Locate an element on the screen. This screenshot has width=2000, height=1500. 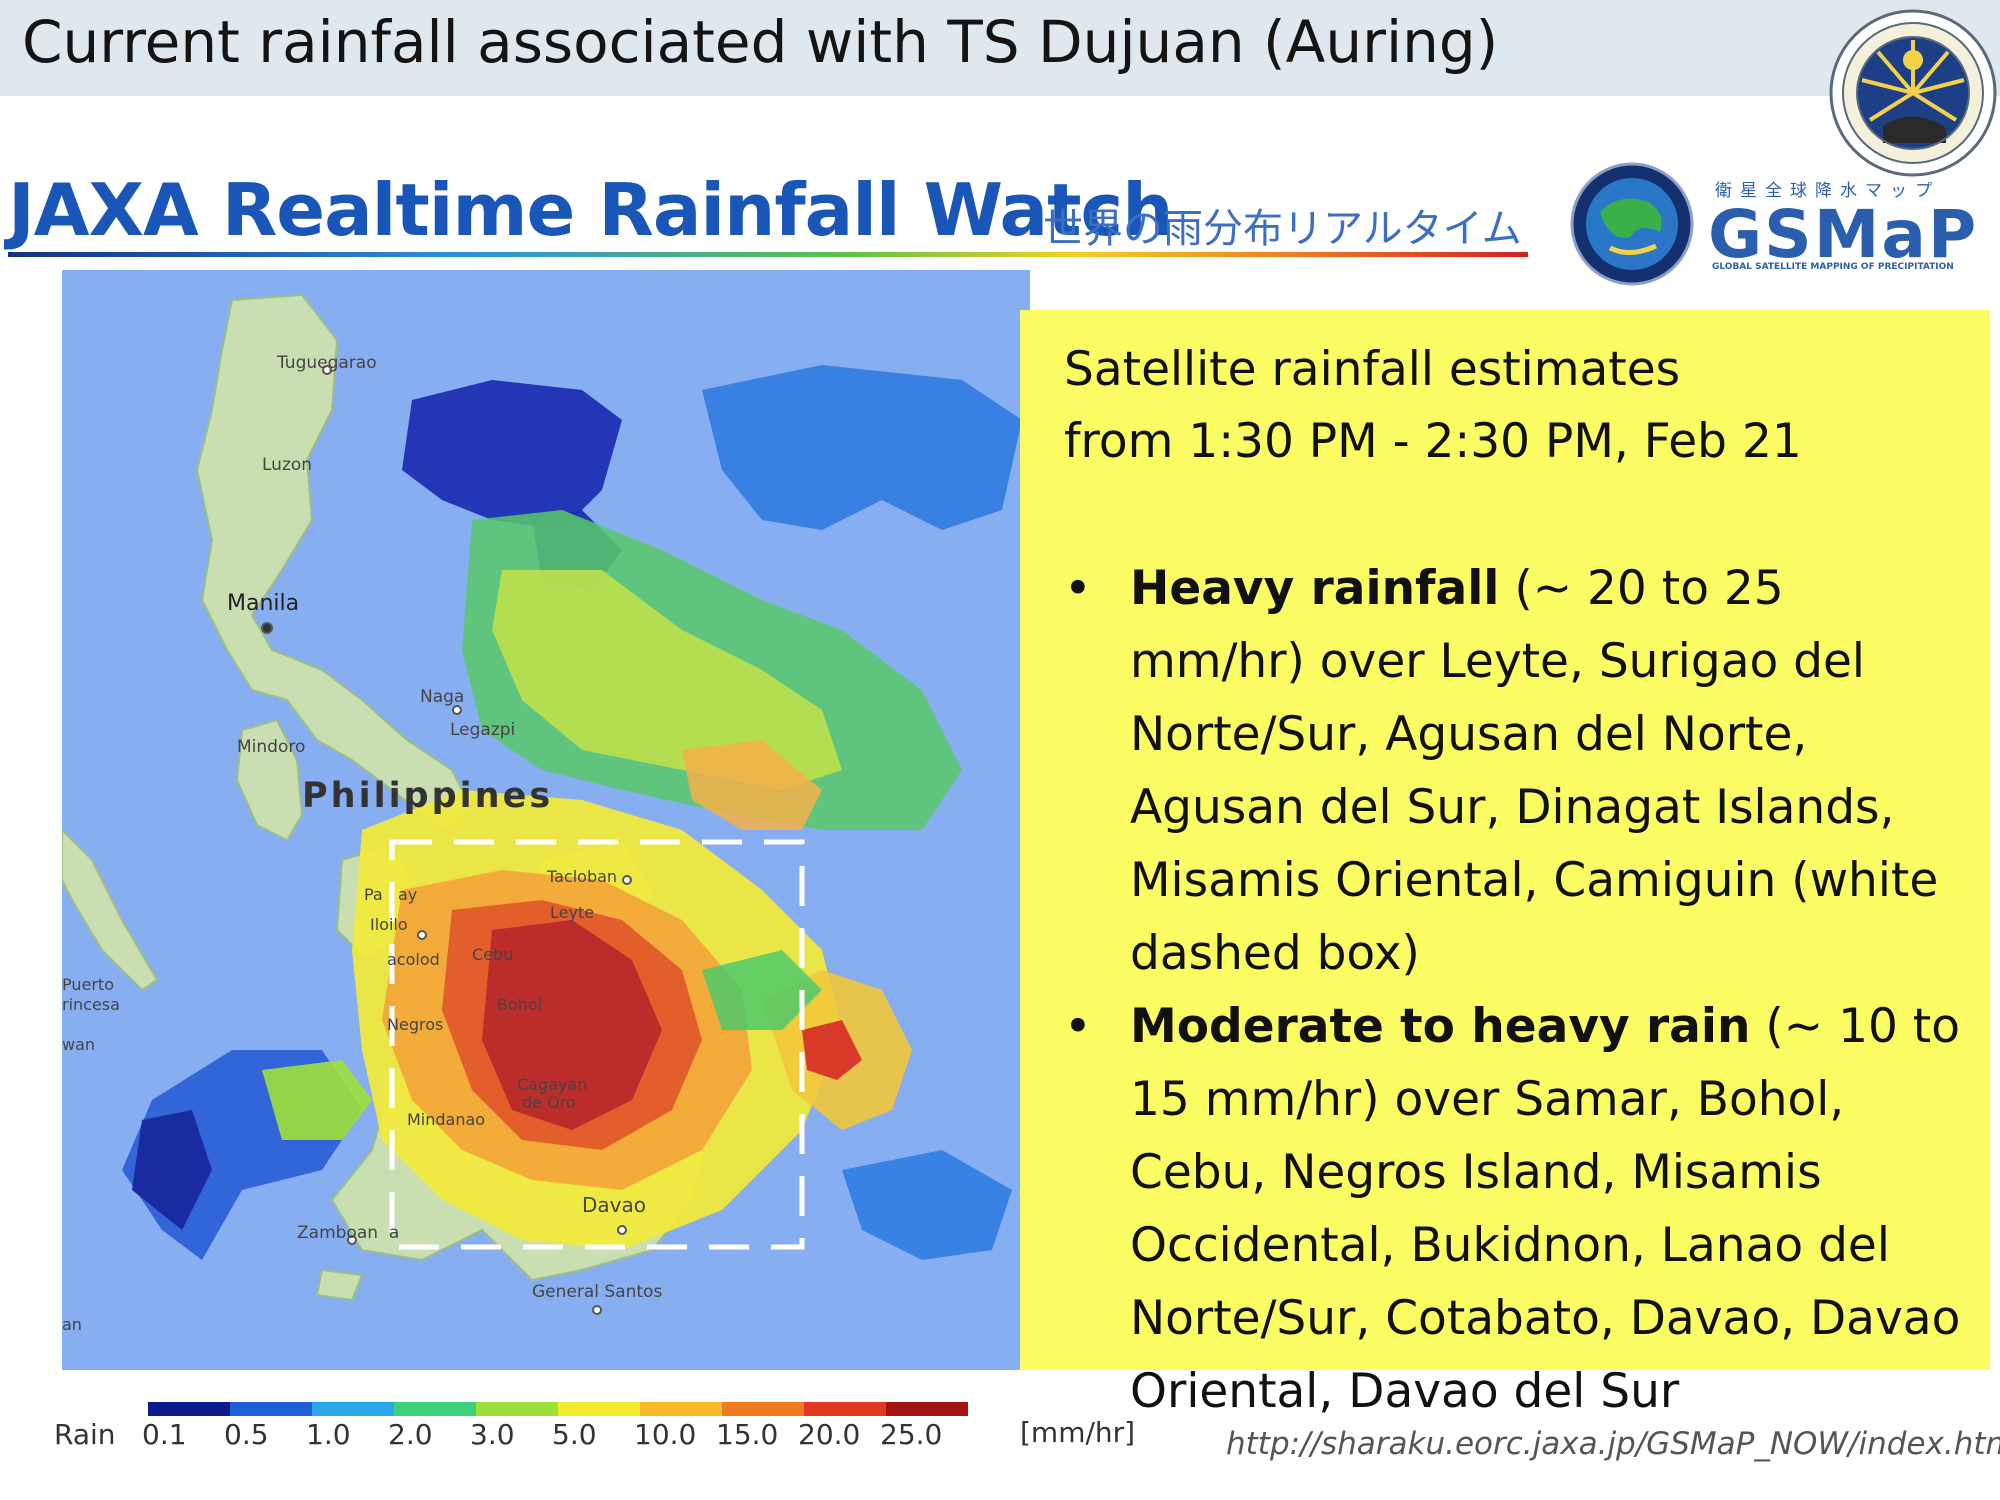
label-philippines: Philippines is located at coordinates (427, 796).